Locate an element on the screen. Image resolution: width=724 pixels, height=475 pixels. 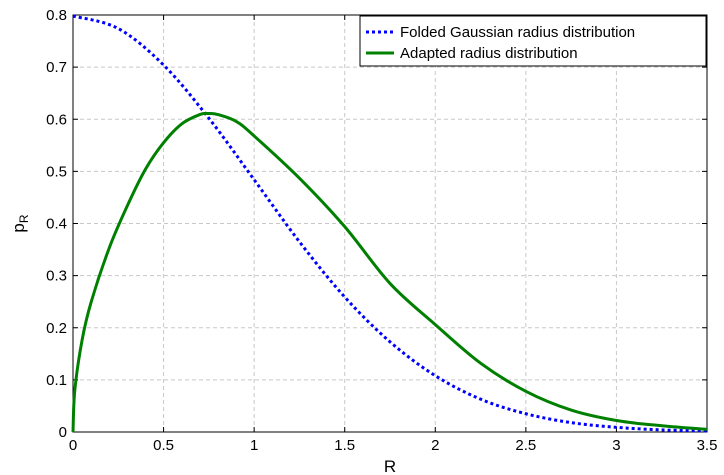
y-tick-label: 0 is located at coordinates (63, 432).